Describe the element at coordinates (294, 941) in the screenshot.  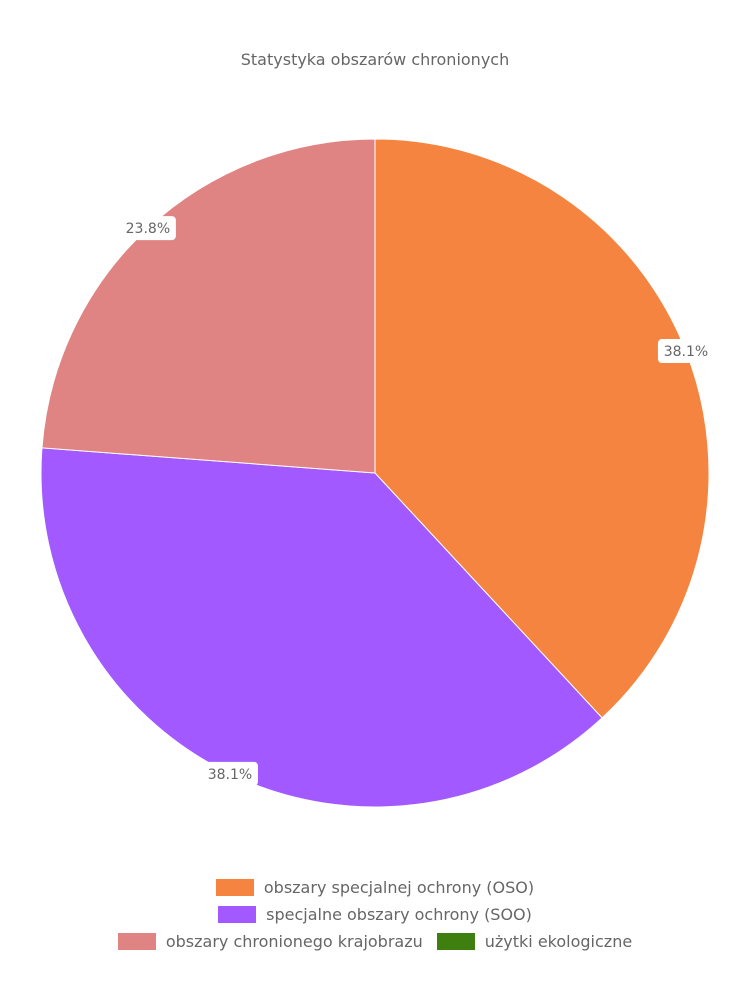
I see `legend-label: obszary chronionego krajobrazu` at that location.